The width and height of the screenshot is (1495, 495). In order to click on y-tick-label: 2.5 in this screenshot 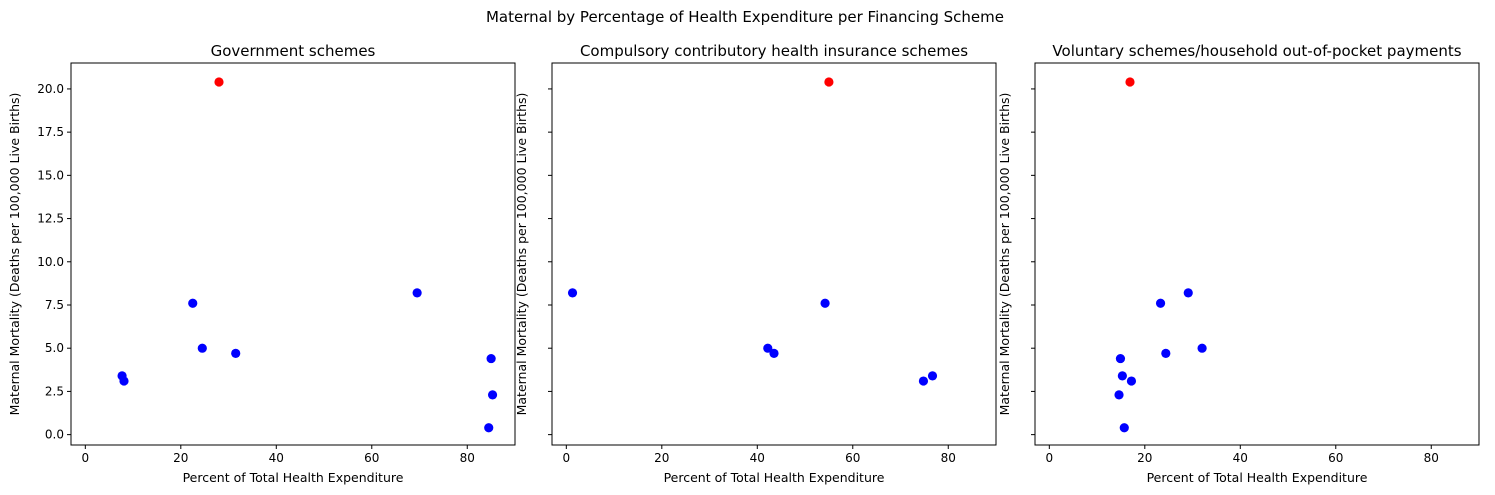, I will do `click(54, 391)`.